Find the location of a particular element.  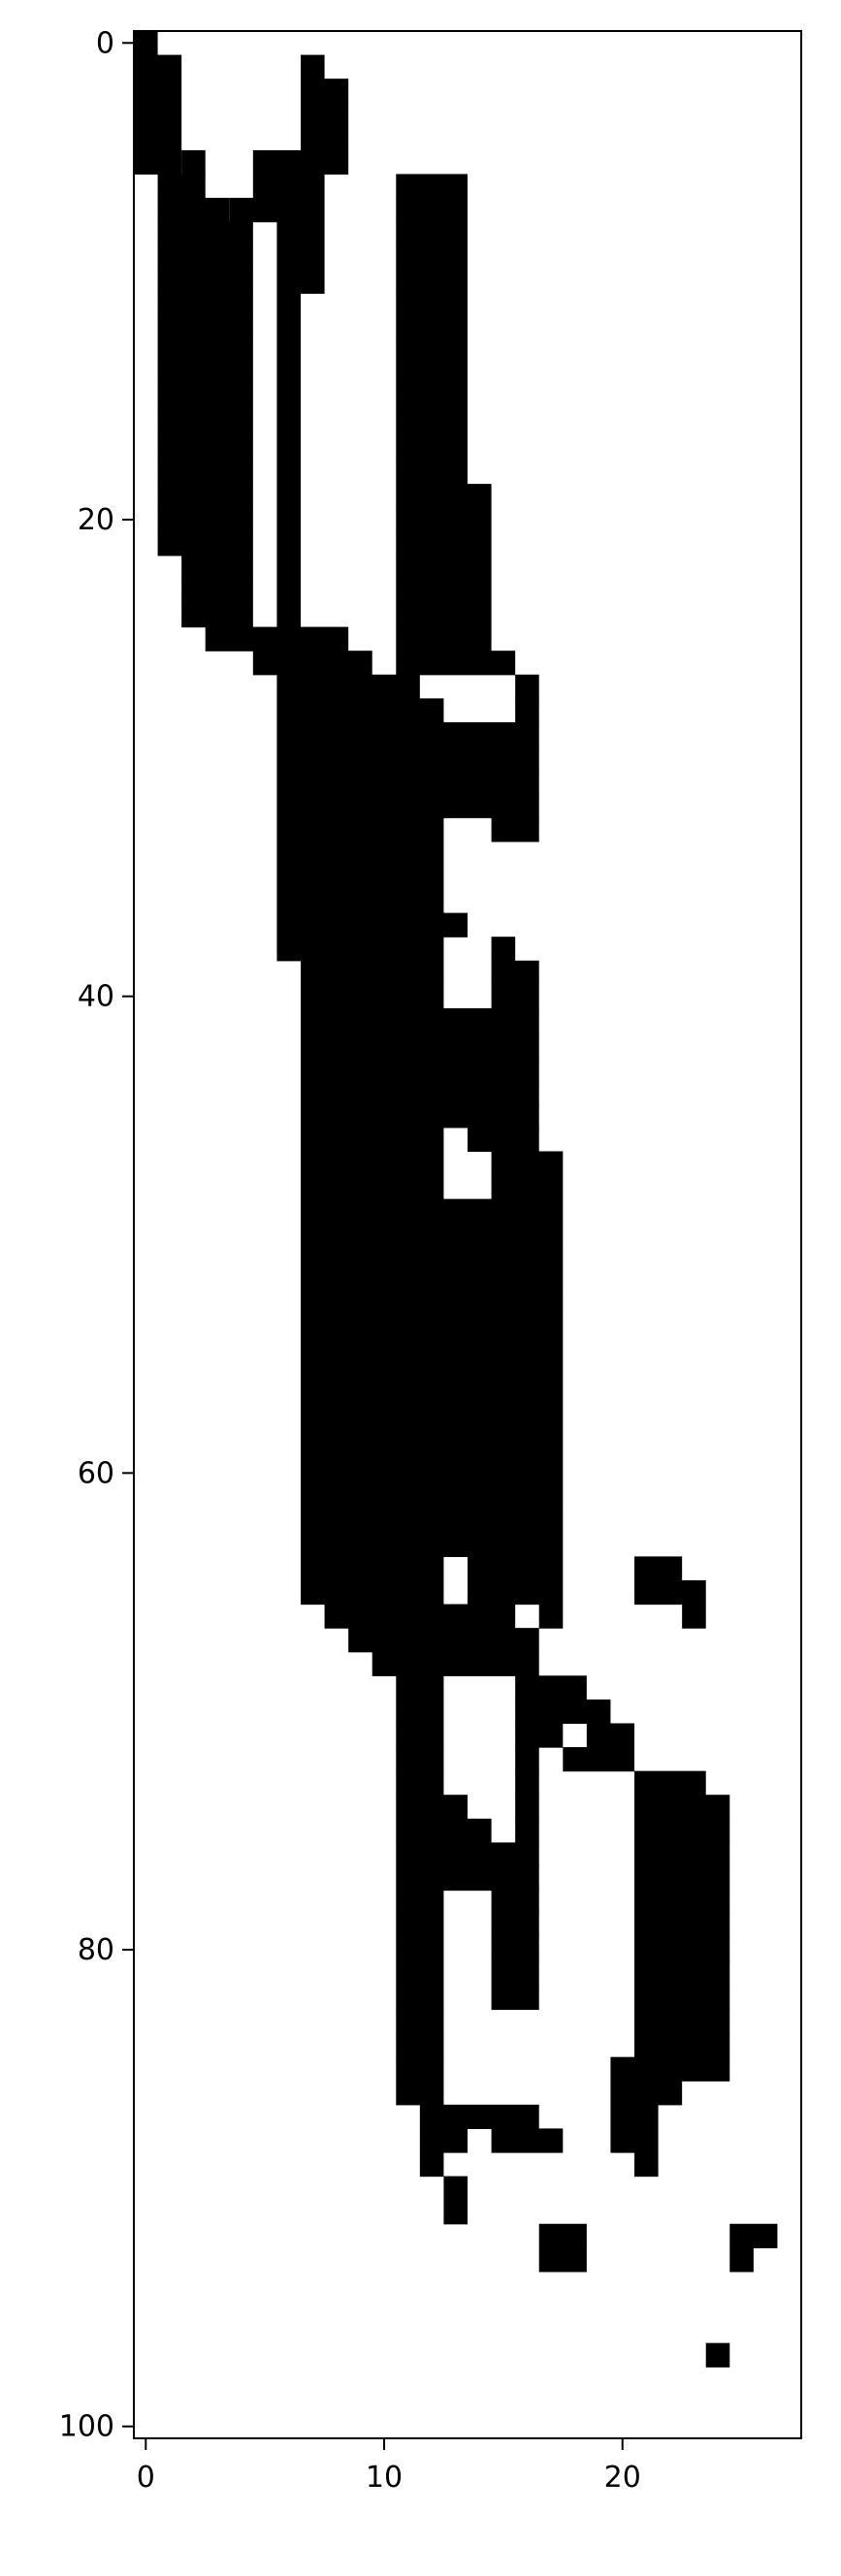

y-tick-label: 60 is located at coordinates (96, 1473).